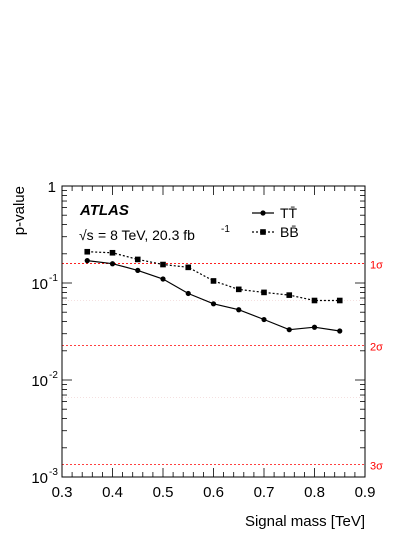 The height and width of the screenshot is (537, 415). I want to click on y-axis-label: p-value, so click(19, 210).